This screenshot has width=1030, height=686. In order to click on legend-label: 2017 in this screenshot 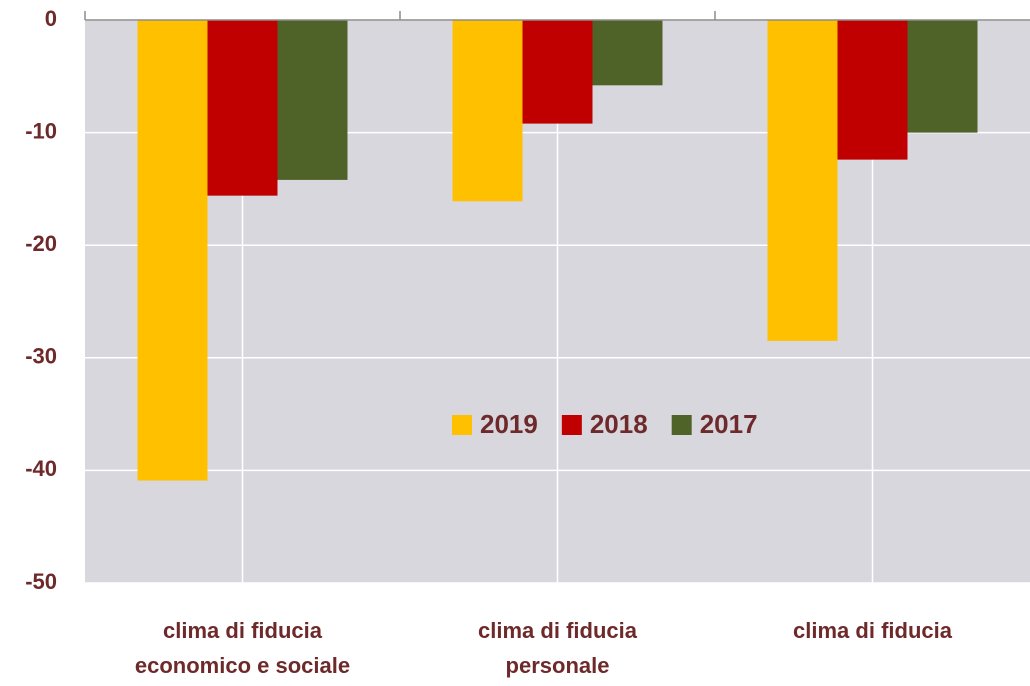, I will do `click(729, 424)`.